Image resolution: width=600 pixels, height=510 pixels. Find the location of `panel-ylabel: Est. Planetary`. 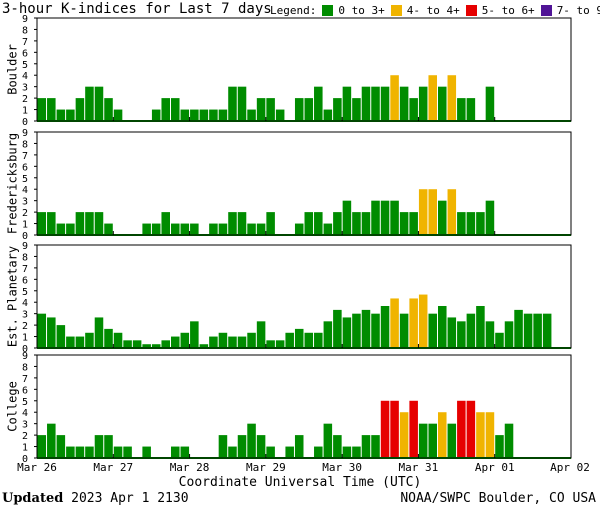

panel-ylabel: Est. Planetary is located at coordinates (13, 296).